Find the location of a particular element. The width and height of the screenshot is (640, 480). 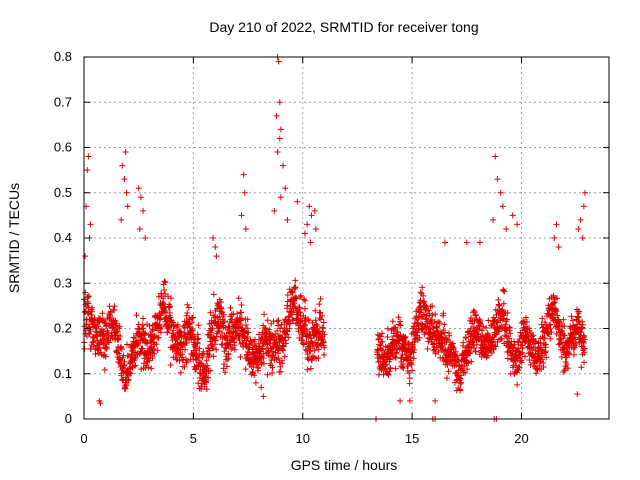

y-tick-label: 0.6 is located at coordinates (63, 147).